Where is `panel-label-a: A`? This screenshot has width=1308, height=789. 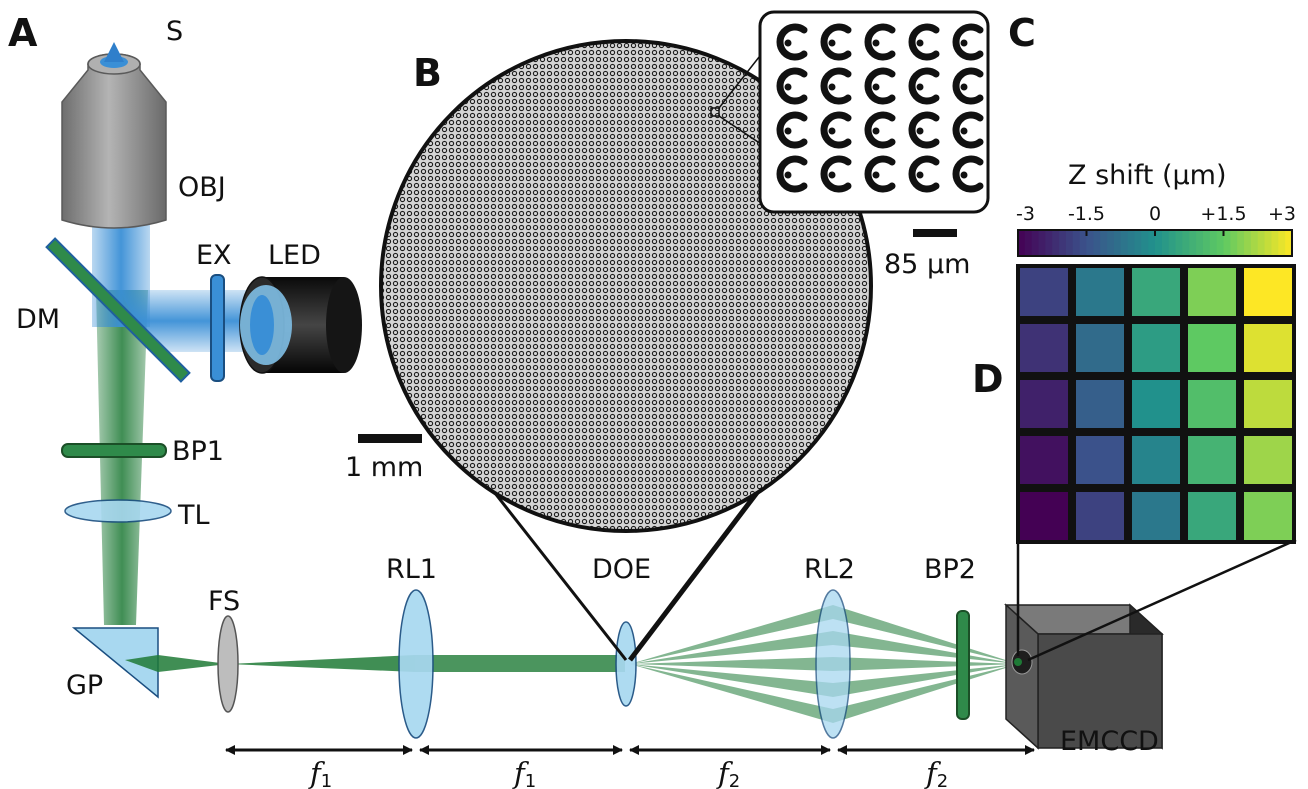
panel-label-a: A is located at coordinates (23, 33).